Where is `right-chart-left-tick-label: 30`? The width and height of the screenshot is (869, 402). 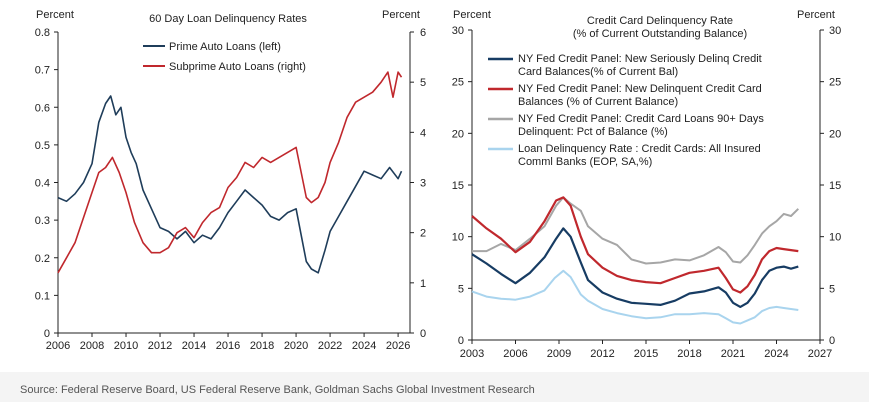 right-chart-left-tick-label: 30 is located at coordinates (458, 31).